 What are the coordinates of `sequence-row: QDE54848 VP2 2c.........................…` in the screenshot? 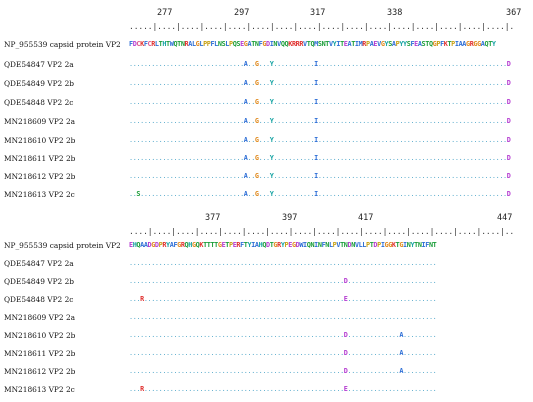 It's located at (266, 104).